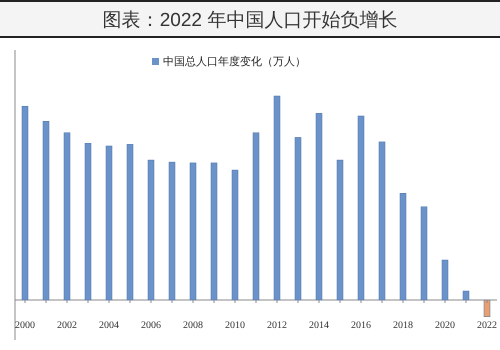  Describe the element at coordinates (487, 325) in the screenshot. I see `x-tick-label: 2022` at that location.